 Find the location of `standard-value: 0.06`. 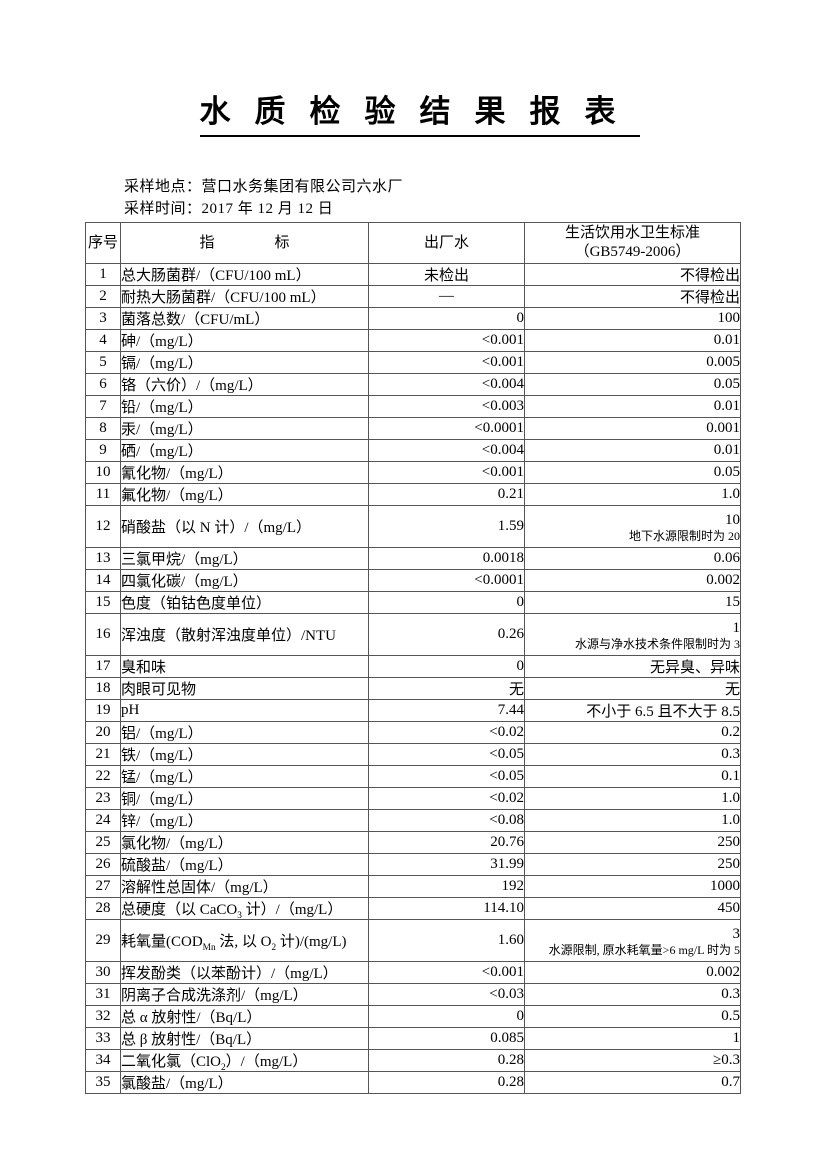

standard-value: 0.06 is located at coordinates (632, 558).